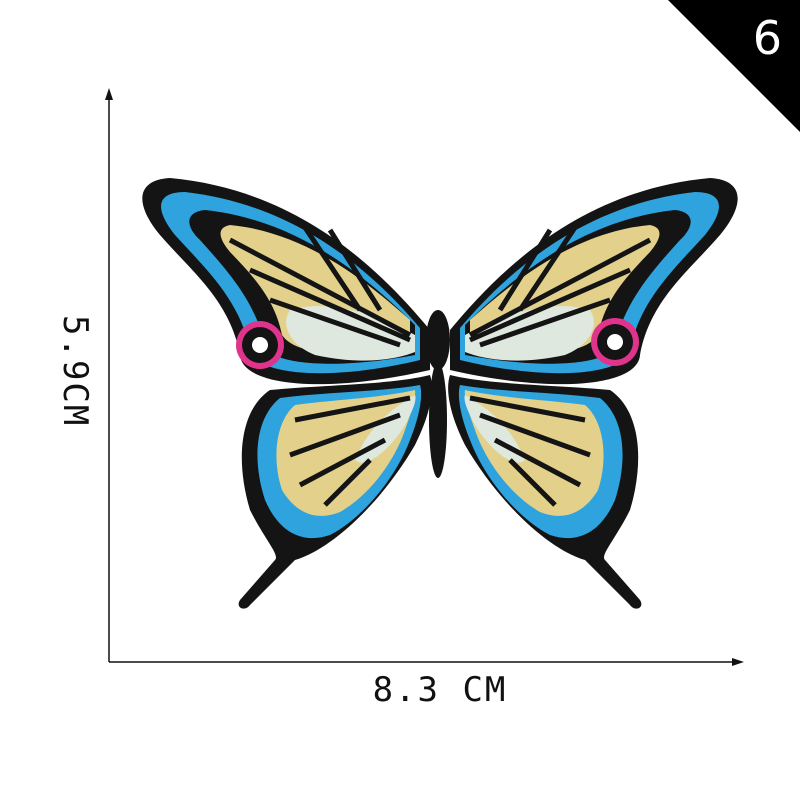  I want to click on lower-right-wing, so click(545, 492).